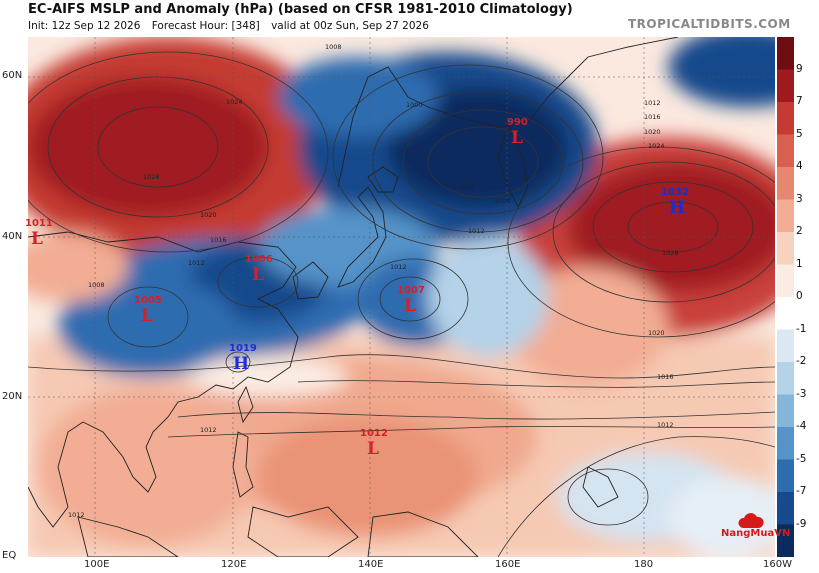 This screenshot has height=573, width=819. What do you see at coordinates (259, 259) in the screenshot?
I see `system-value: 1006` at bounding box center [259, 259].